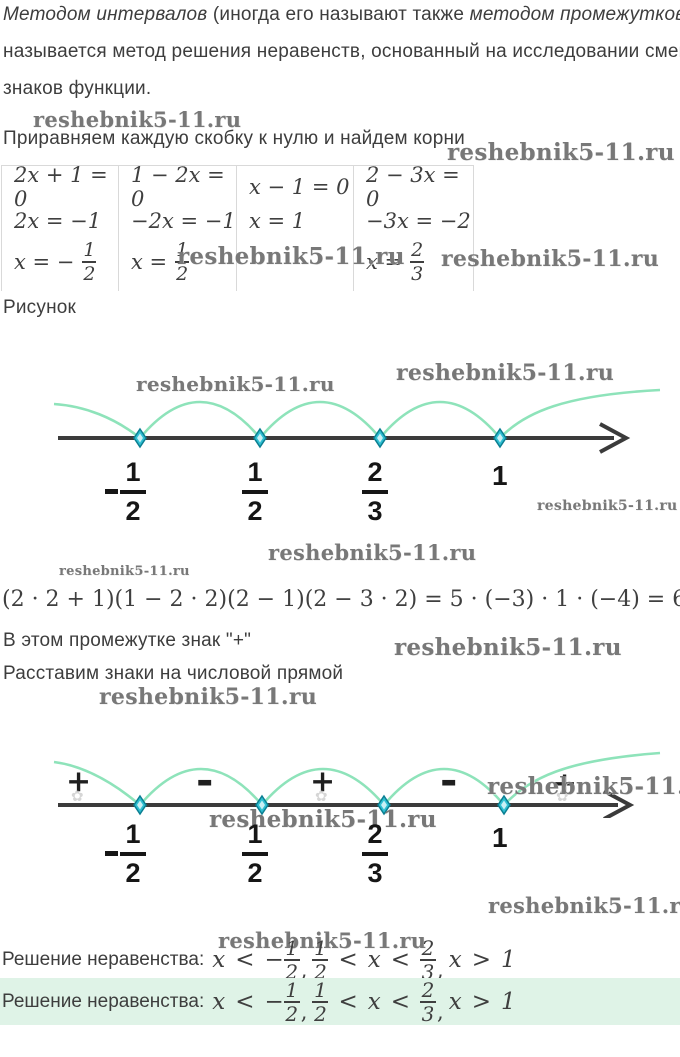 The height and width of the screenshot is (1057, 680). What do you see at coordinates (418, 221) in the screenshot?
I see `equation: −3x = −2` at bounding box center [418, 221].